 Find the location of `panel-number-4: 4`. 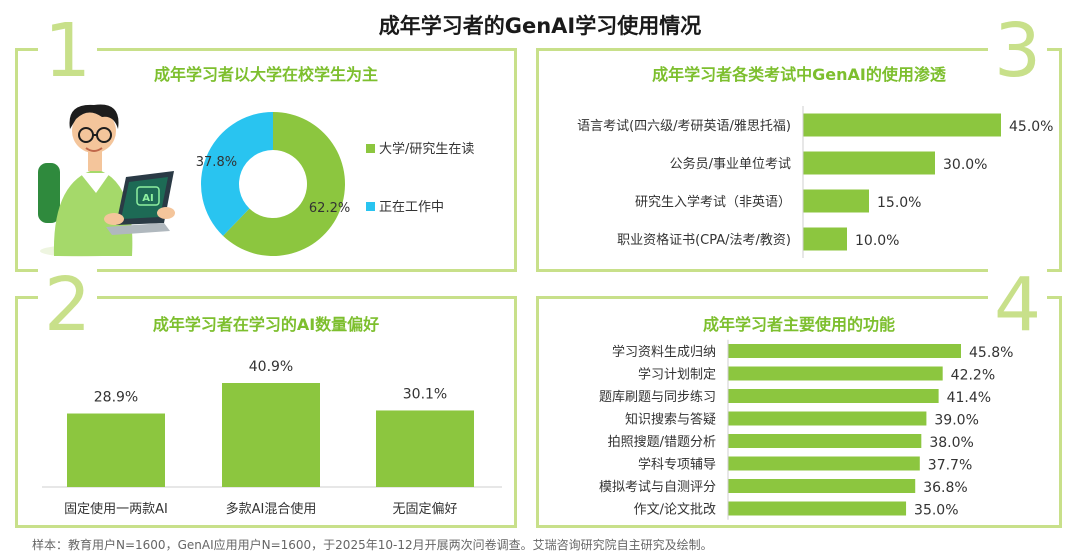

panel-number-4: 4 is located at coordinates (1018, 305).